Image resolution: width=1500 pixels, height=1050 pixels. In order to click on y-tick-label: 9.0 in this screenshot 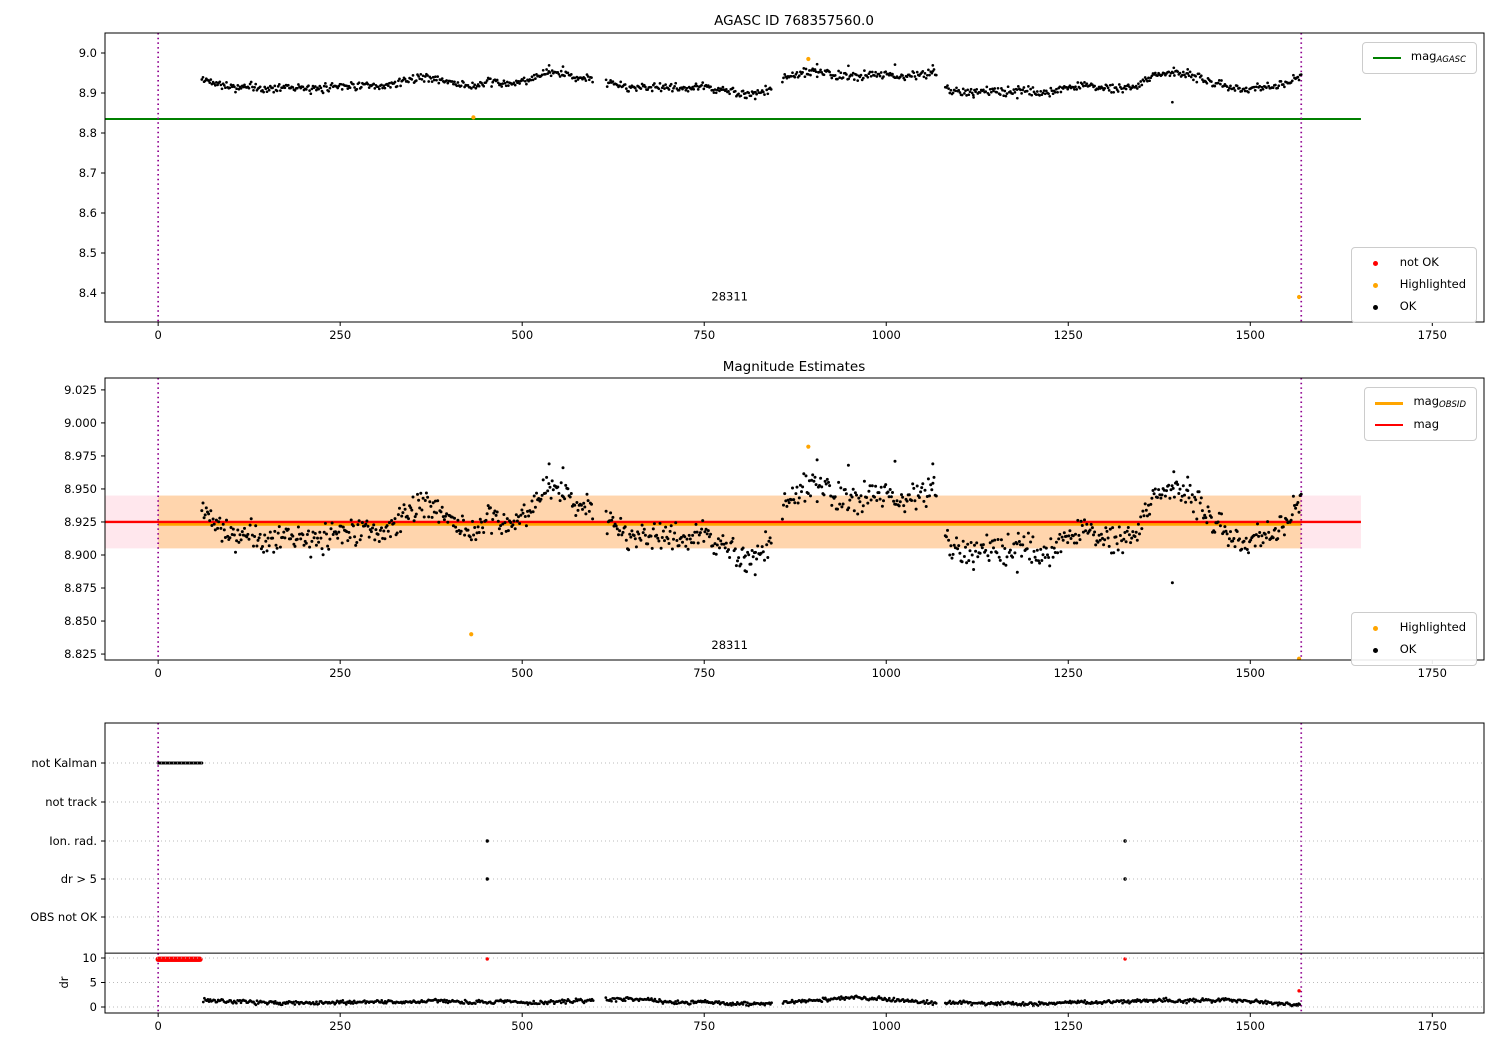, I will do `click(88, 53)`.